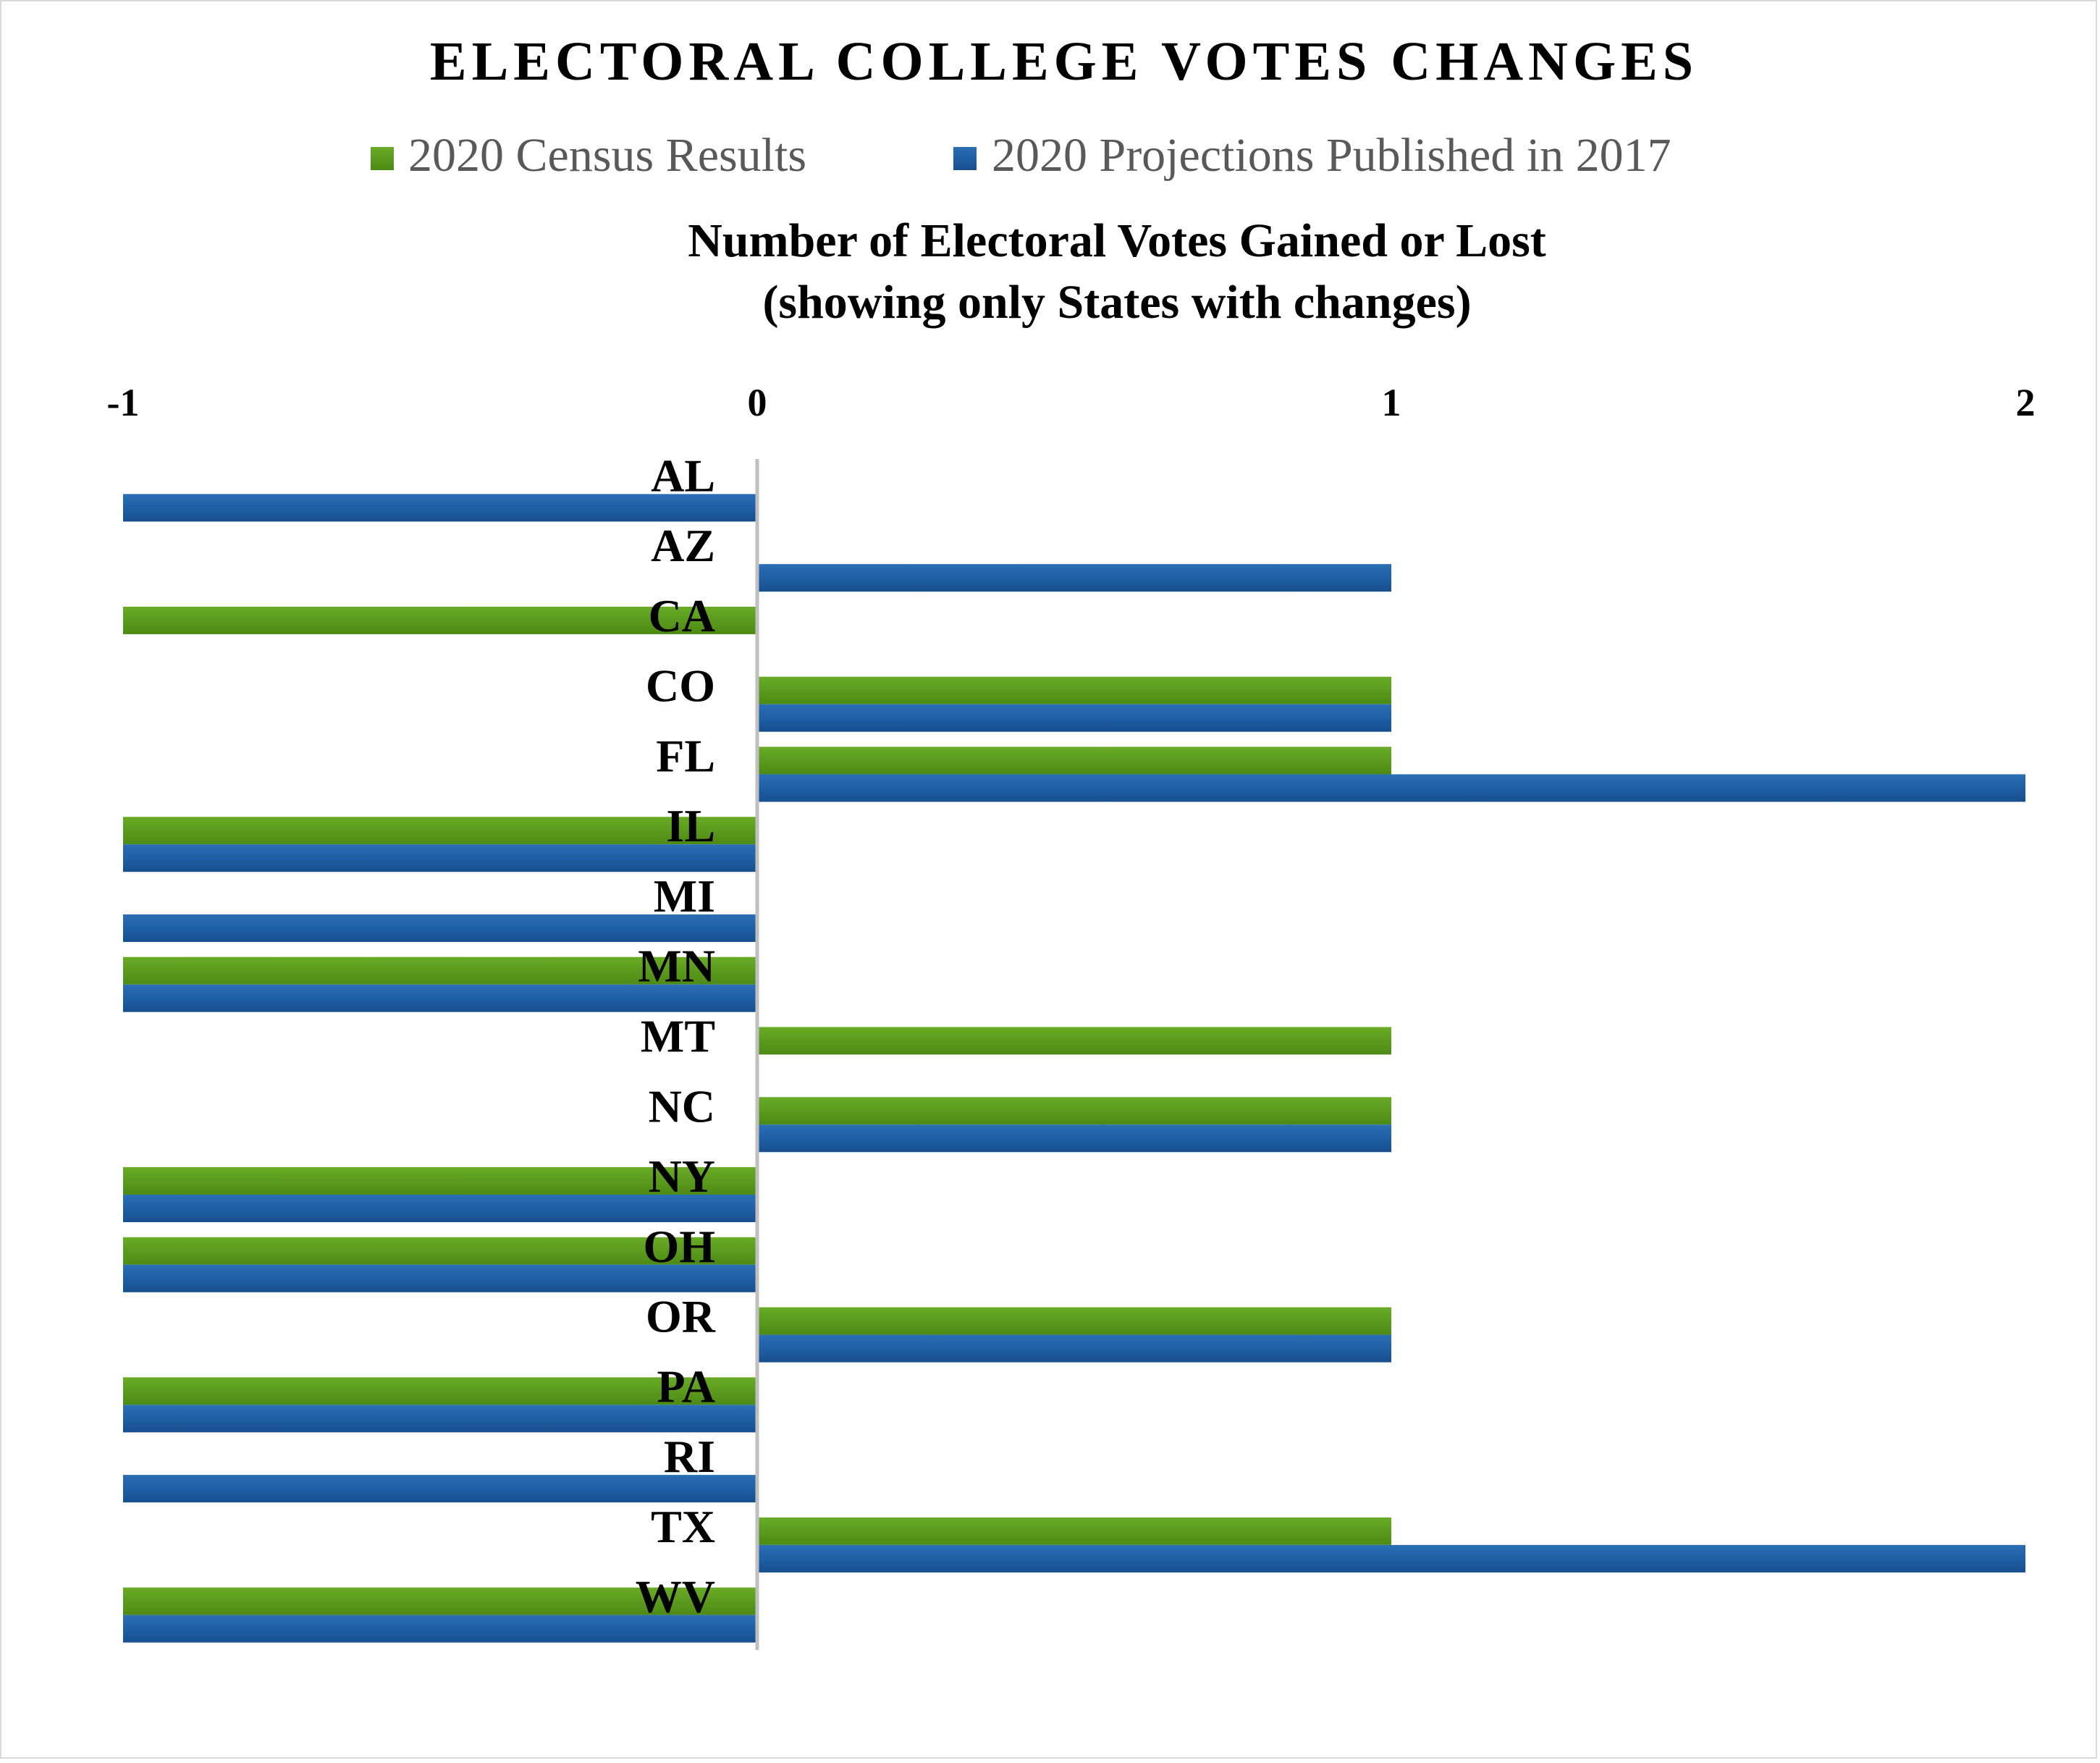 Image resolution: width=2100 pixels, height=1763 pixels. I want to click on bar-wv-projections, so click(440, 1629).